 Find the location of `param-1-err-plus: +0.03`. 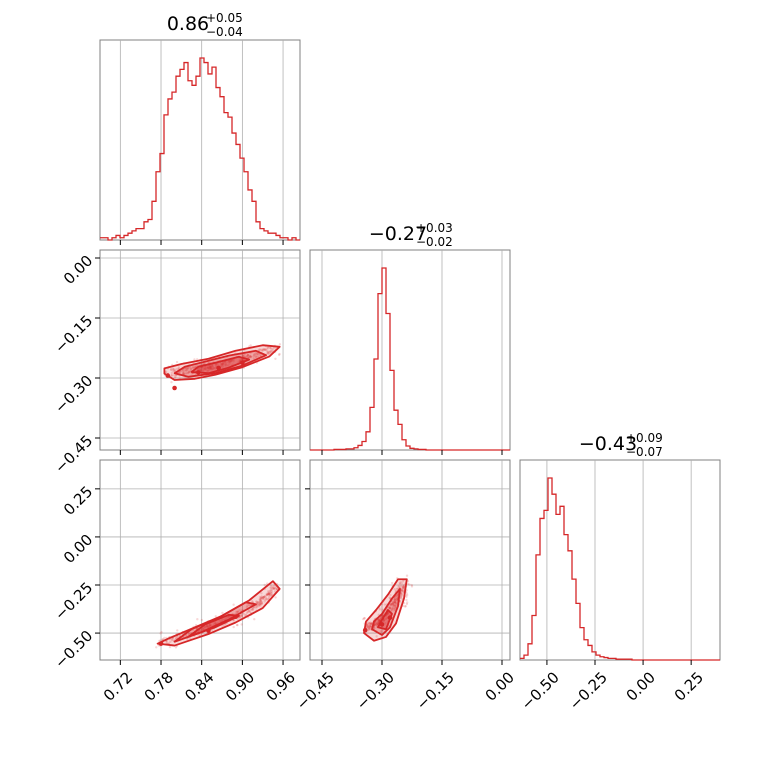

param-1-err-plus: +0.03 is located at coordinates (434, 228).